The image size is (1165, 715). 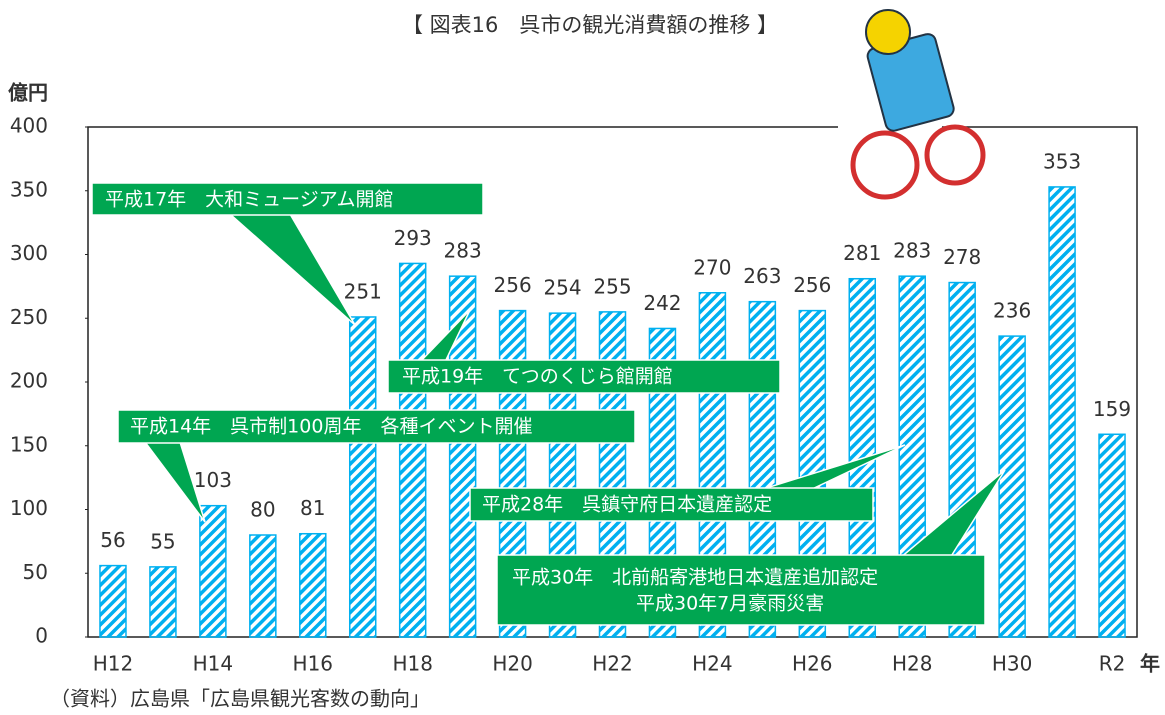 I want to click on annotation-text: 平成30年7月豪雨災害, so click(x=730, y=604).